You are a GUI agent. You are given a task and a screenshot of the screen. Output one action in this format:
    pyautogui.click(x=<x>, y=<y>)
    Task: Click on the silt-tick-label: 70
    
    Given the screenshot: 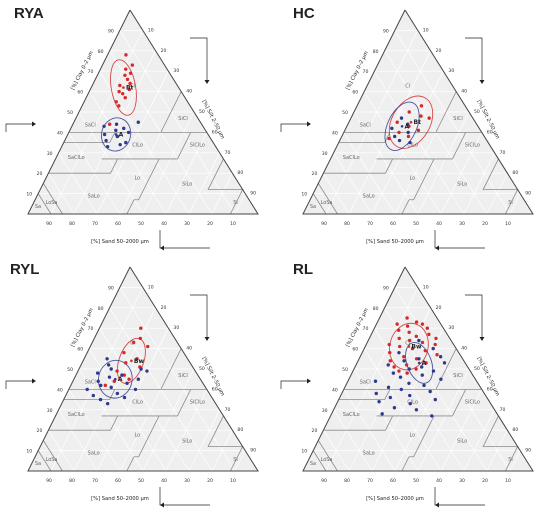 What is the action you would take?
    pyautogui.click(x=503, y=410)
    